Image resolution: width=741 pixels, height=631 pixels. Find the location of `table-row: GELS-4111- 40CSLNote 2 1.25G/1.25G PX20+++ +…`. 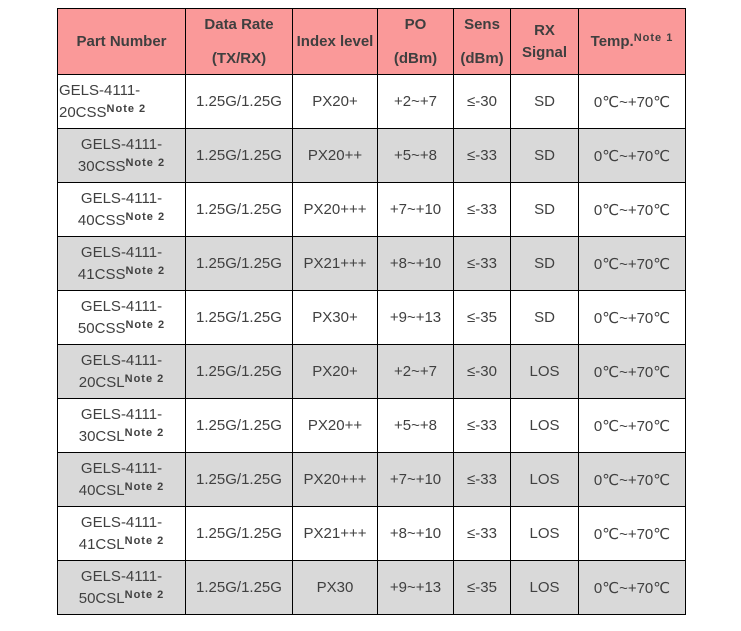

table-row: GELS-4111- 40CSLNote 2 1.25G/1.25G PX20+++ +… is located at coordinates (371, 479).